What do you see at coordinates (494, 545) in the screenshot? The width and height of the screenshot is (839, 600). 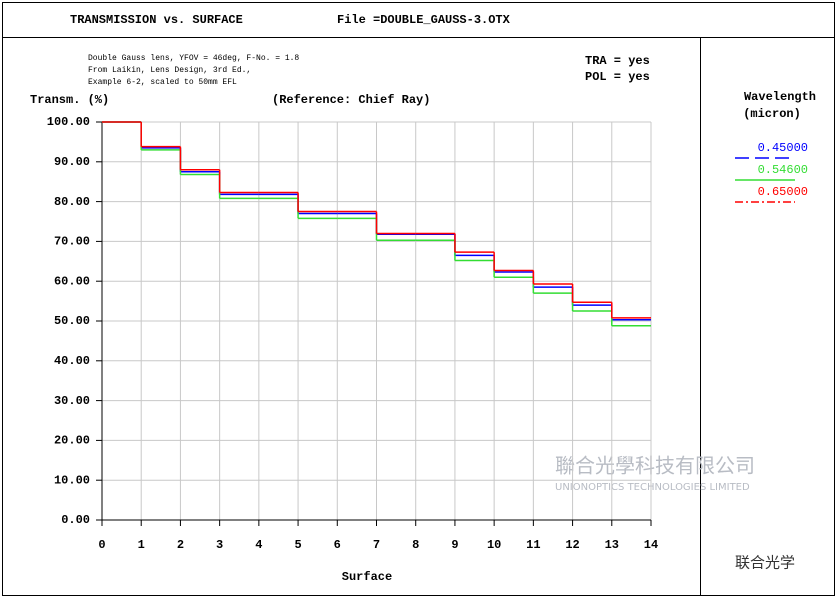 I see `x-tick-label: 10` at bounding box center [494, 545].